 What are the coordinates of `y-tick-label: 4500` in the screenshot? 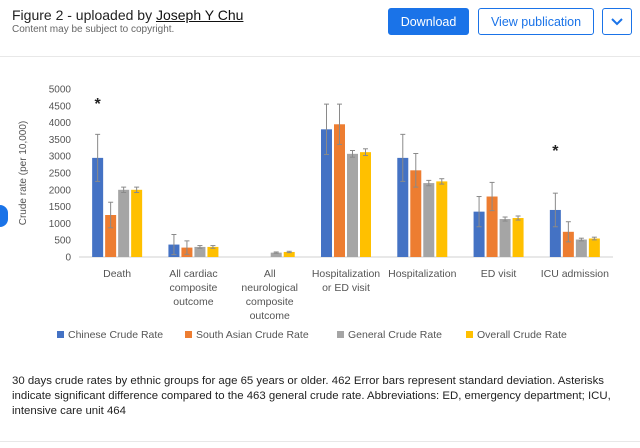 It's located at (60, 106).